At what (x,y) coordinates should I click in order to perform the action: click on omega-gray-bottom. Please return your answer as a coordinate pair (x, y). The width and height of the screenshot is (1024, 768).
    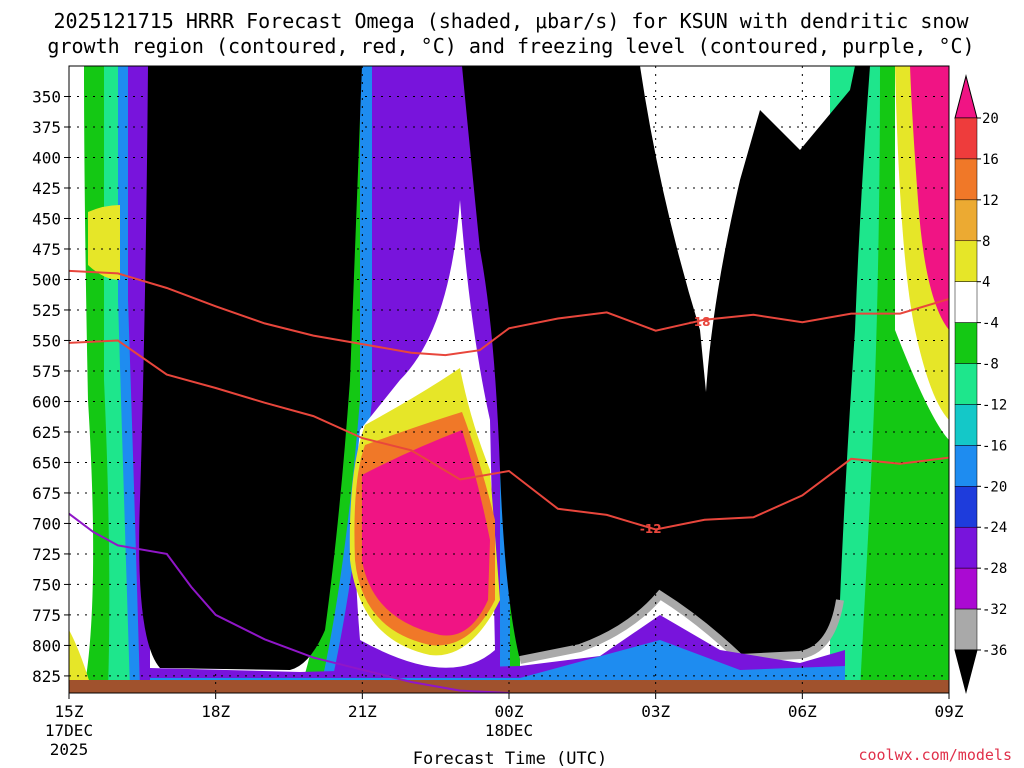
    Looking at the image, I should click on (681, 626).